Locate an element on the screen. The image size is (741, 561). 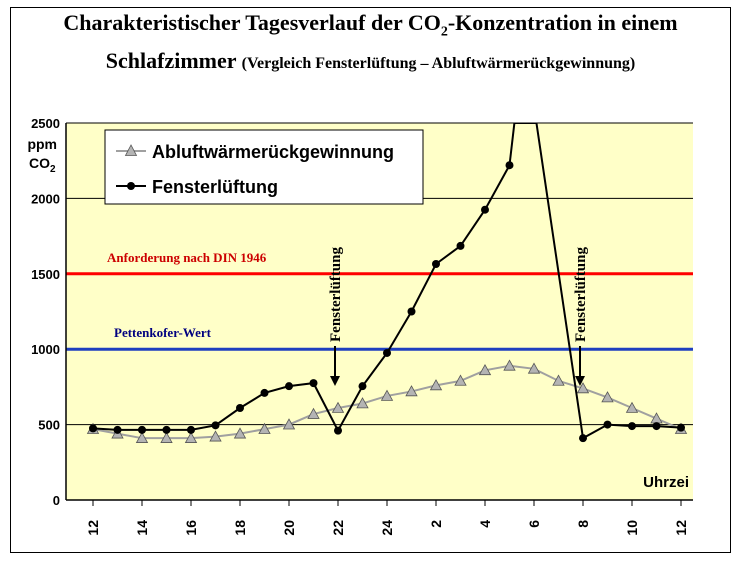
y-unit-co2: CO2 is located at coordinates (42, 165).